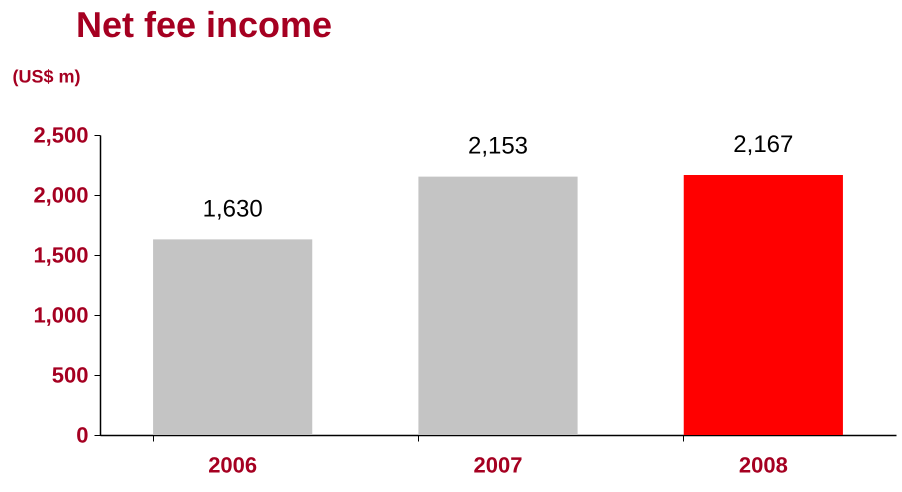 The image size is (902, 492). What do you see at coordinates (498, 146) in the screenshot?
I see `data-label: 2,153` at bounding box center [498, 146].